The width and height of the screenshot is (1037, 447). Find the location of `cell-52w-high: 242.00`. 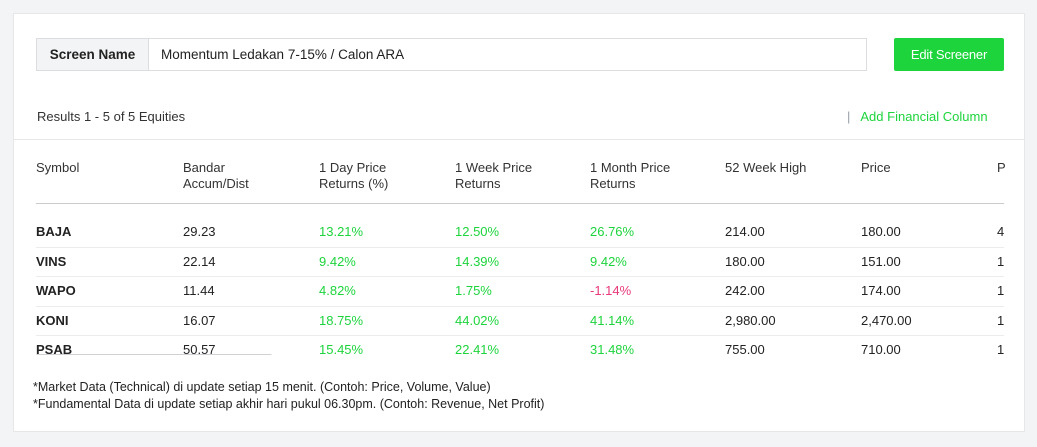

cell-52w-high: 242.00 is located at coordinates (745, 290).